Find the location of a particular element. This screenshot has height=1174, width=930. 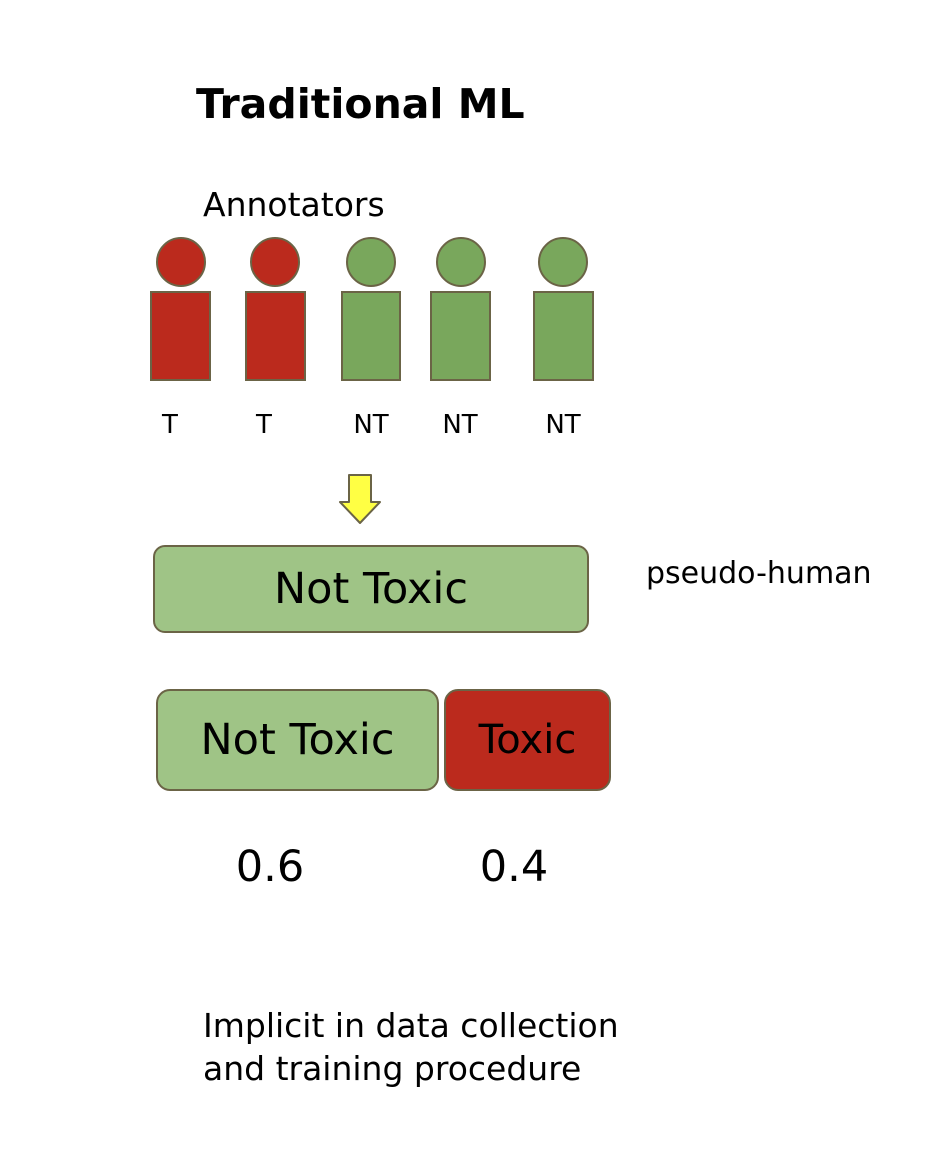

vote-label-1: T is located at coordinates (170, 425).